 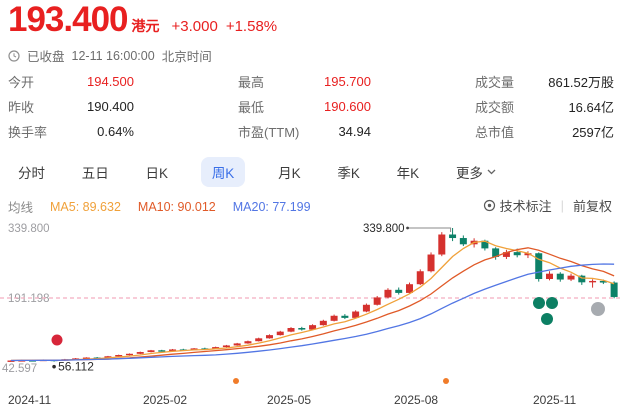 I want to click on tab-daily-k: 日K, so click(x=157, y=173).